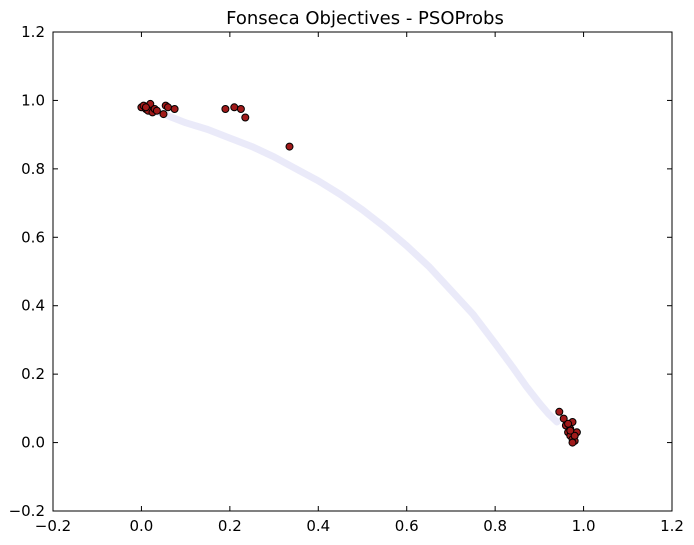 The width and height of the screenshot is (694, 545). I want to click on x-tick-label: 0.8, so click(495, 526).